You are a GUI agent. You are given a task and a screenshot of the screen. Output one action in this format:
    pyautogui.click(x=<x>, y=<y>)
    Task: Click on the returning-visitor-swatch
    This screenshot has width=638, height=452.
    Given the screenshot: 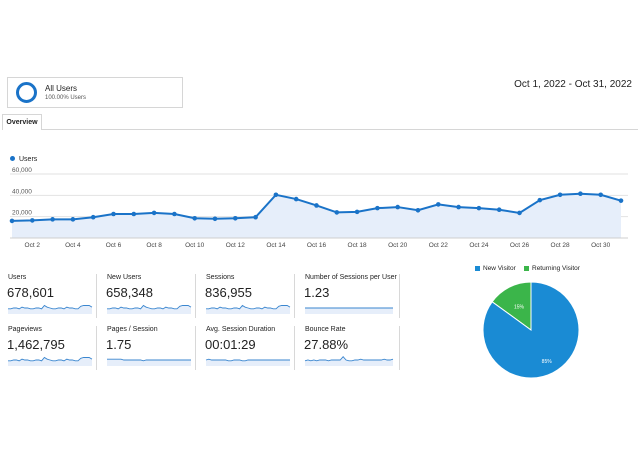 What is the action you would take?
    pyautogui.click(x=526, y=268)
    